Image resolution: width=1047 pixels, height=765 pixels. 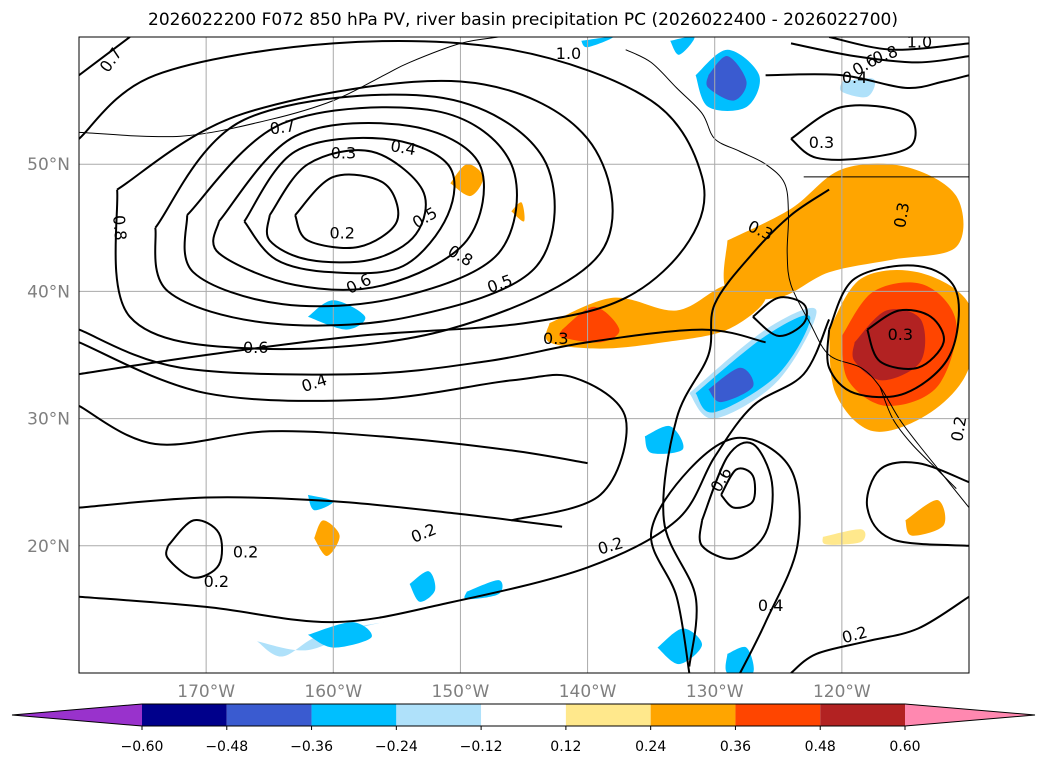 I want to click on pv-contour-ring-0.6, so click(x=350, y=207).